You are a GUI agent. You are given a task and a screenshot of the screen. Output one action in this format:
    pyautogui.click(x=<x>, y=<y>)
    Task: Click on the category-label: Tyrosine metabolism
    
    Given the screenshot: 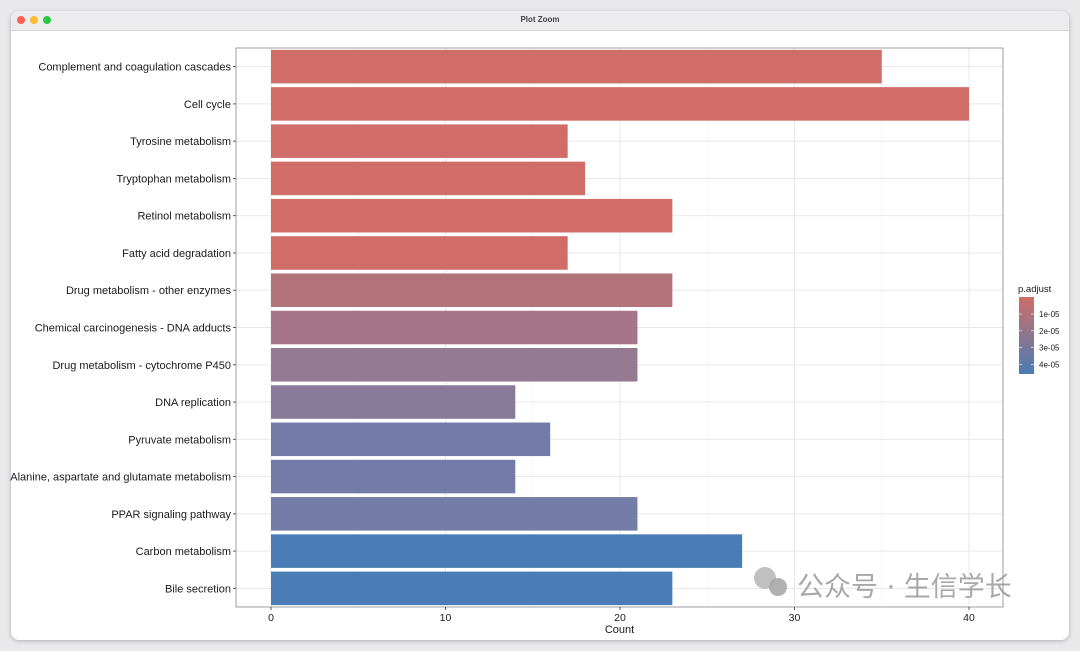 What is the action you would take?
    pyautogui.click(x=180, y=142)
    